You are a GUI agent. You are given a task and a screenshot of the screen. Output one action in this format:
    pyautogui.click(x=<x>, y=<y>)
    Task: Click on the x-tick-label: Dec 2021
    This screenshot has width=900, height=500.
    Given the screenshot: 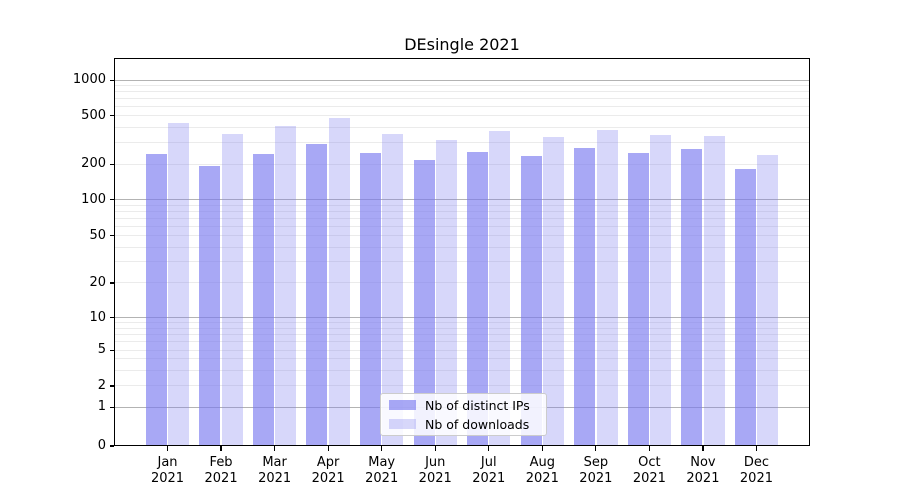 What is the action you would take?
    pyautogui.click(x=756, y=470)
    